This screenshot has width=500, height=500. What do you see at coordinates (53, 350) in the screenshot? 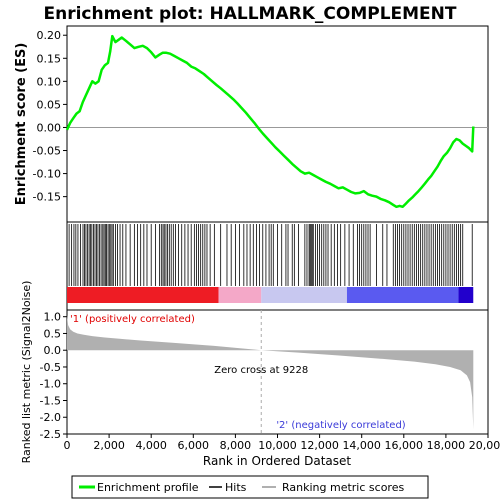
I see `metric-y-tick-label: 0.0` at bounding box center [53, 350].